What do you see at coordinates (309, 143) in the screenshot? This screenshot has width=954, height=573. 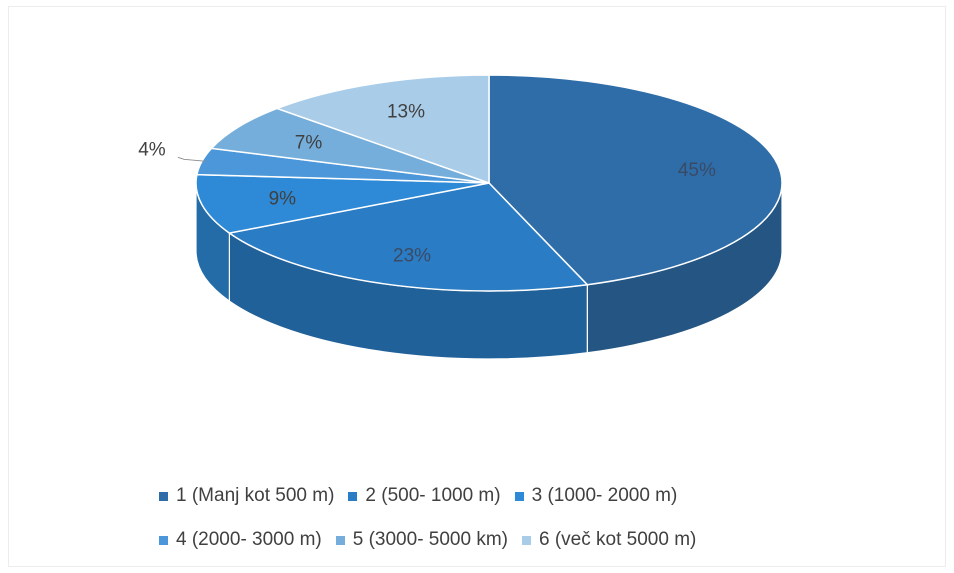 I see `pie-data-label-5: 7%` at bounding box center [309, 143].